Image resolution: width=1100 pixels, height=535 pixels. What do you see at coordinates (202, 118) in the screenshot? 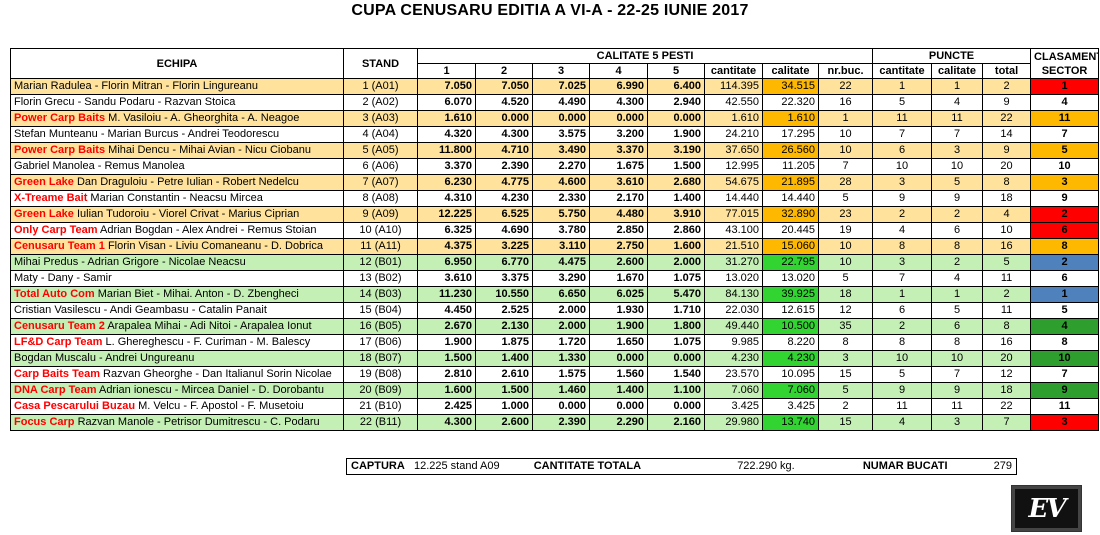
I see `team-members: M. Vasiloiu - A. Gheorghita - A. Neagoe` at bounding box center [202, 118].